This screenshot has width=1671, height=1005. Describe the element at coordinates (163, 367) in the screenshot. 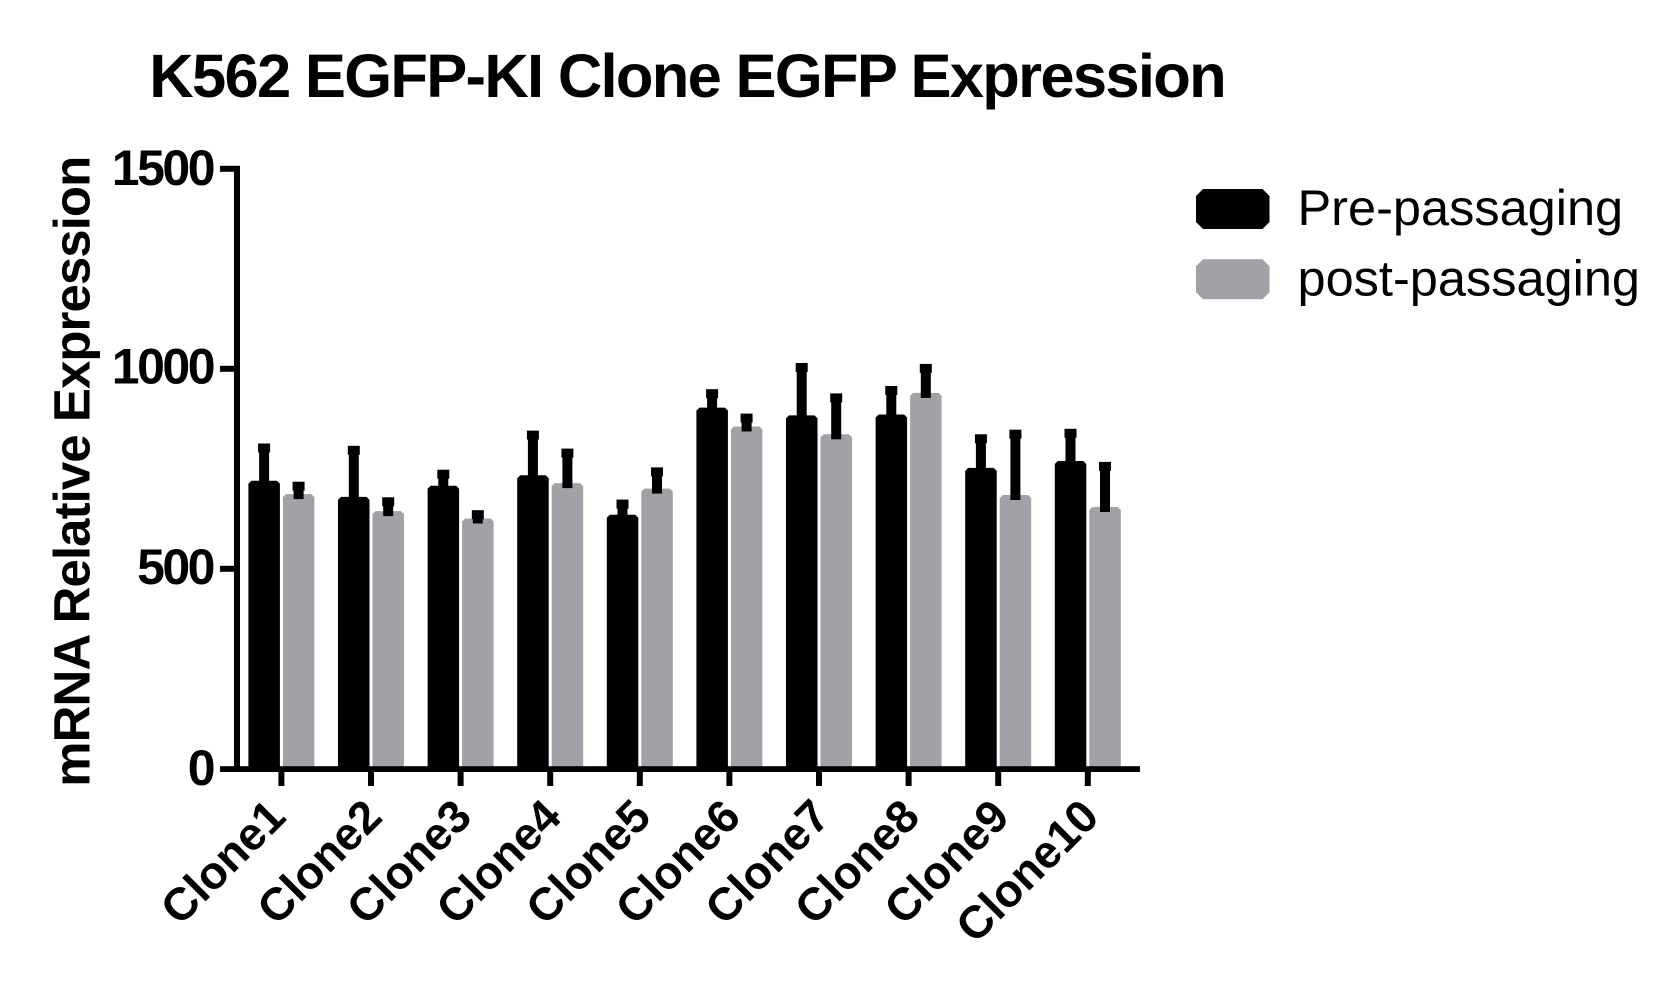

I see `svg-text: 1000` at that location.